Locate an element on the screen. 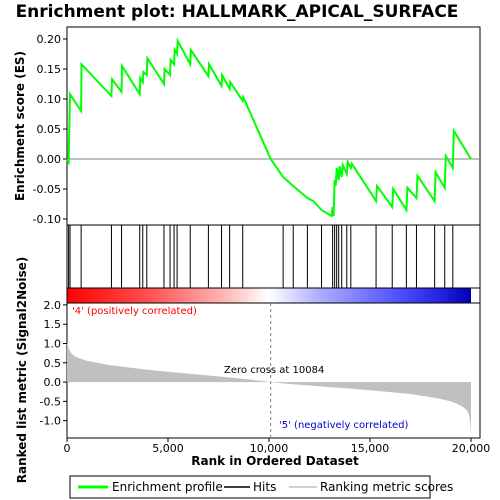 This screenshot has height=500, width=500. es-y-tick-label: -0.10 is located at coordinates (47, 219).